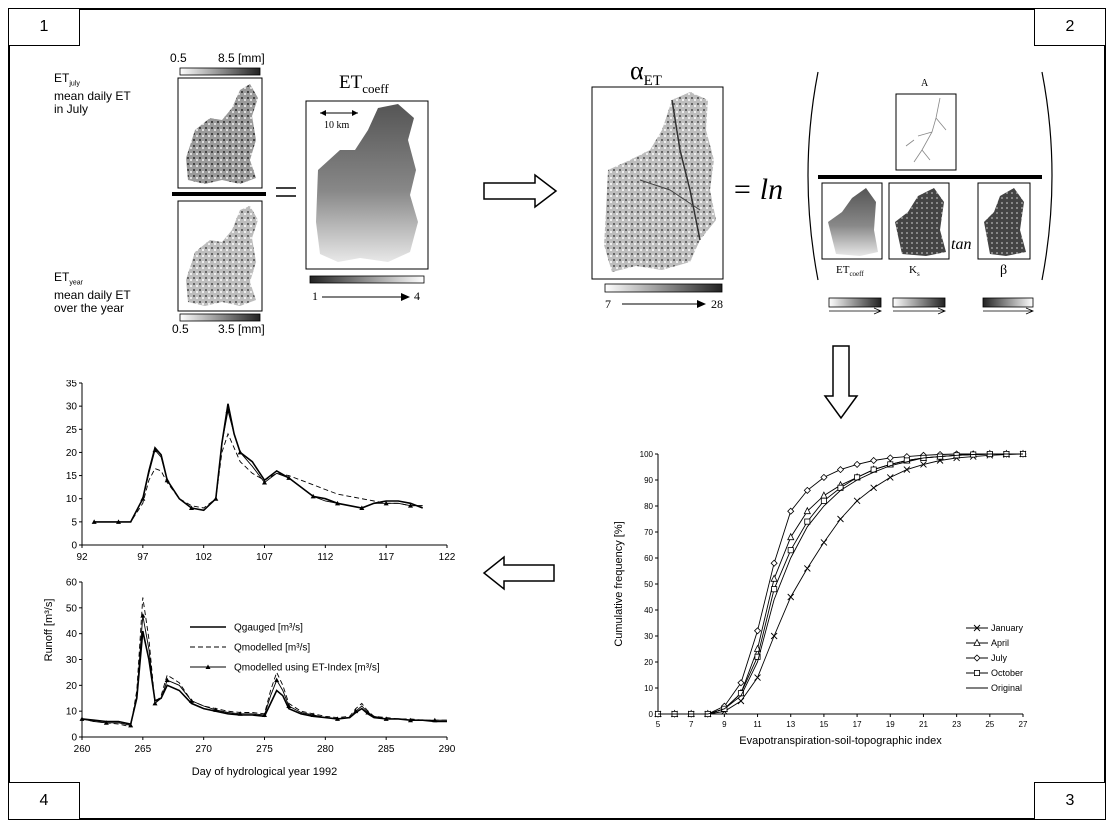  Describe the element at coordinates (1023, 724) in the screenshot. I see `x-tick-label: 27` at that location.